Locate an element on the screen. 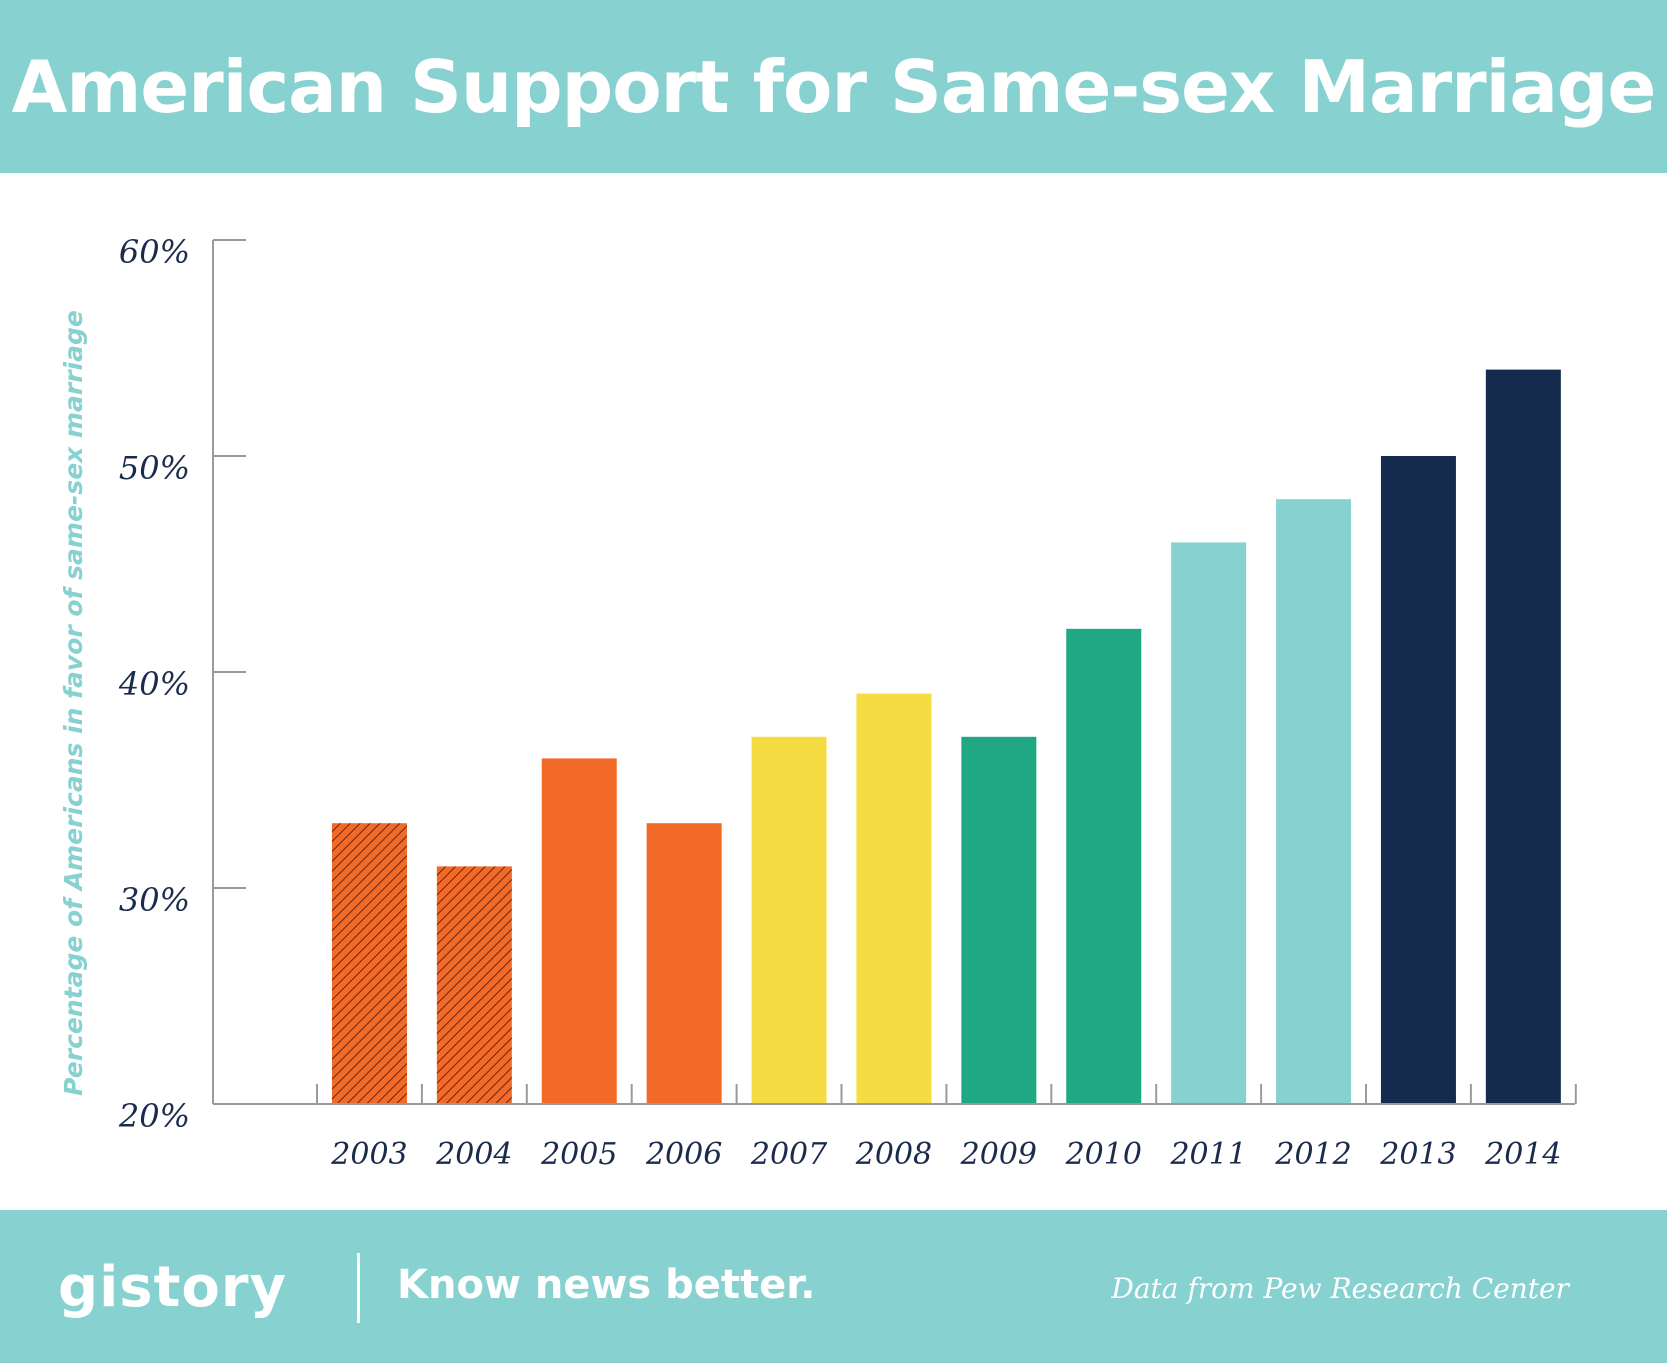 This screenshot has width=1667, height=1363. bar-2013 is located at coordinates (1418, 780).